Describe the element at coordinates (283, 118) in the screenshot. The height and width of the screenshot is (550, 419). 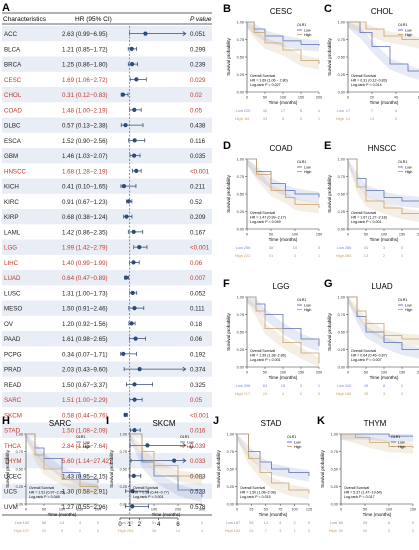
I see `risk-count-high: 8` at that location.